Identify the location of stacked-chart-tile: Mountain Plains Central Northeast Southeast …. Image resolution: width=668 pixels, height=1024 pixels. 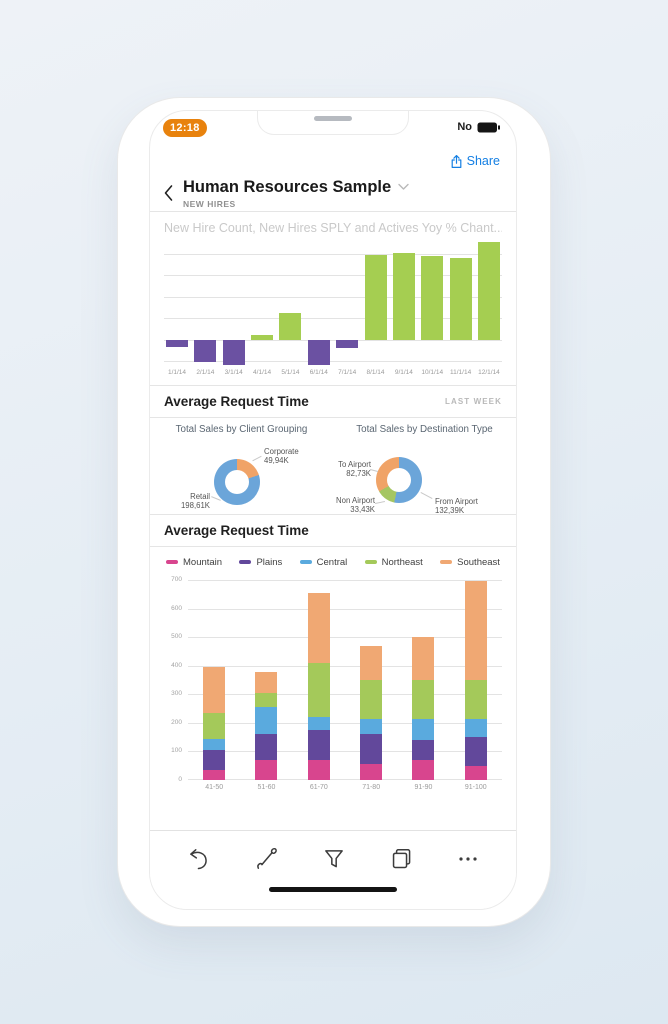
(333, 674).